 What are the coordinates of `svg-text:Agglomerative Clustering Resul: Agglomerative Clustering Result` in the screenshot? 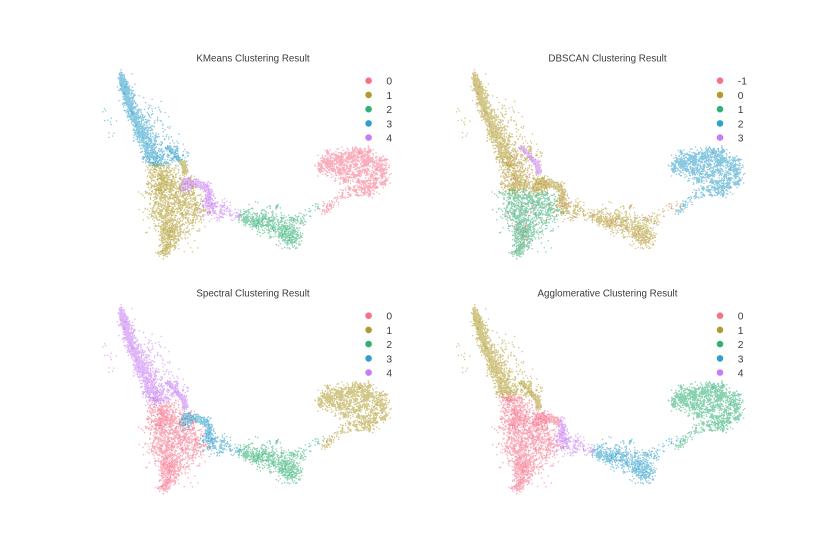 It's located at (608, 294).